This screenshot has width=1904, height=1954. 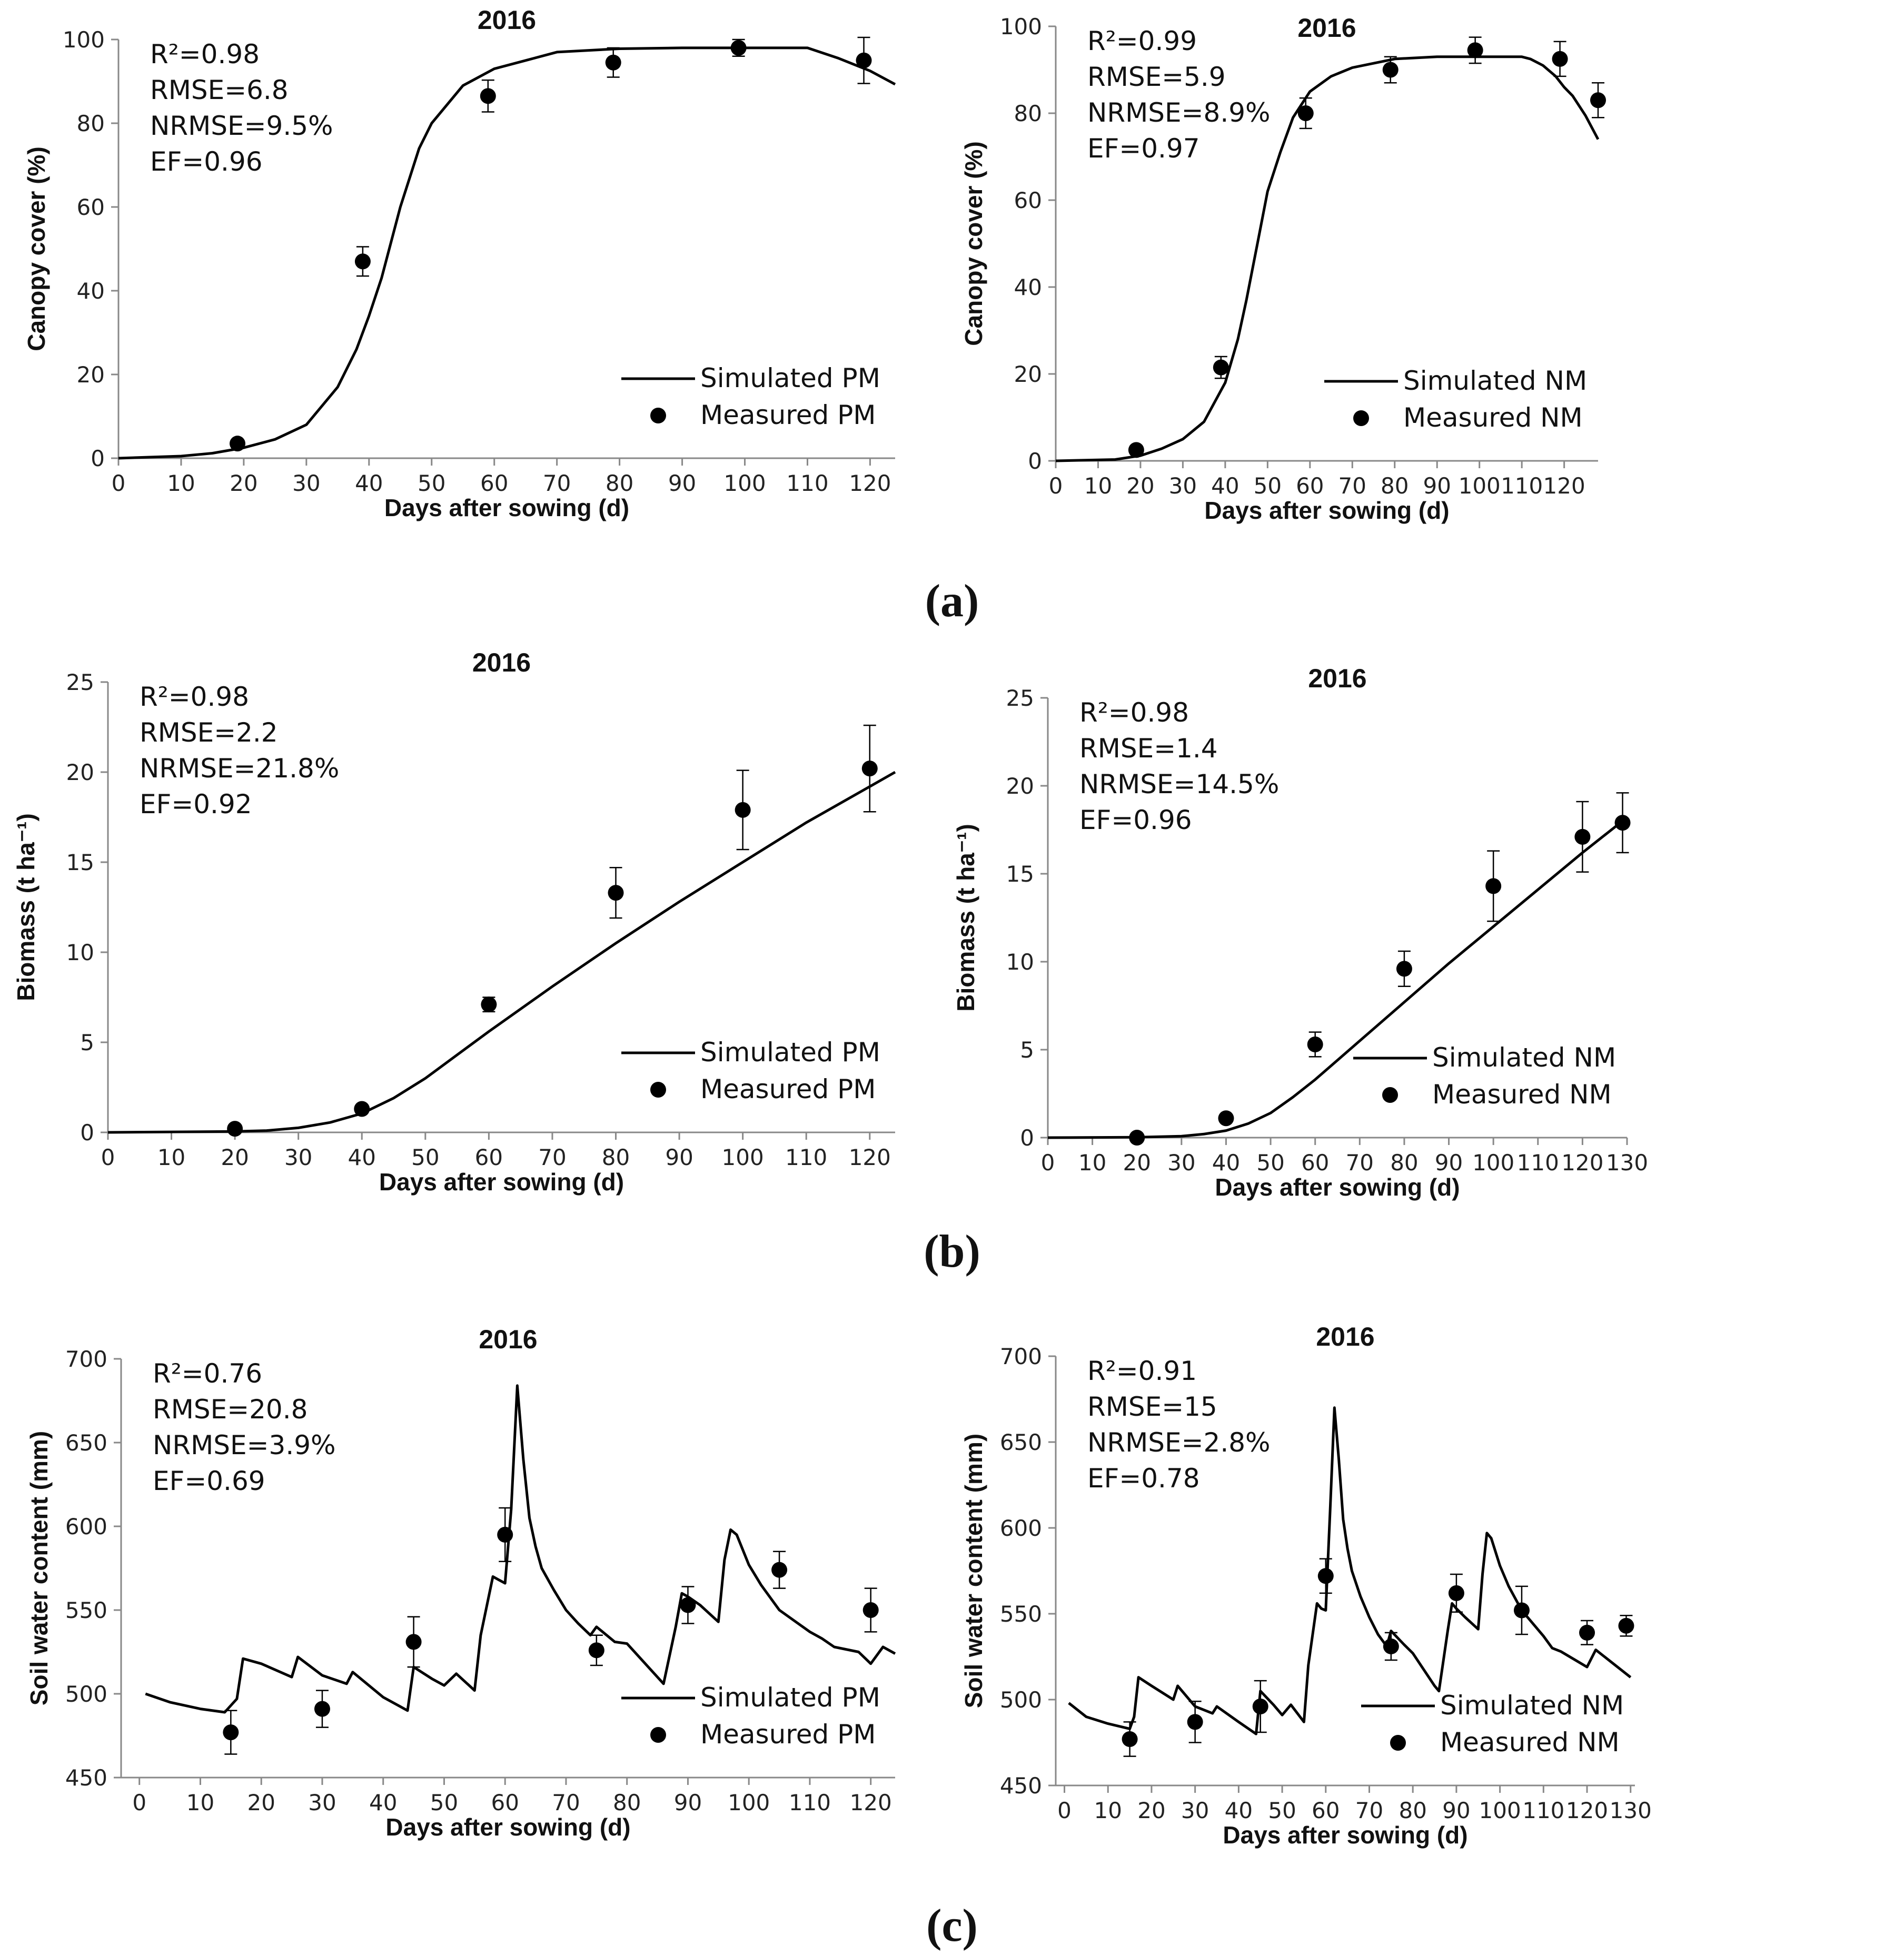 I want to click on stat-line: EF=0.96, so click(x=1135, y=820).